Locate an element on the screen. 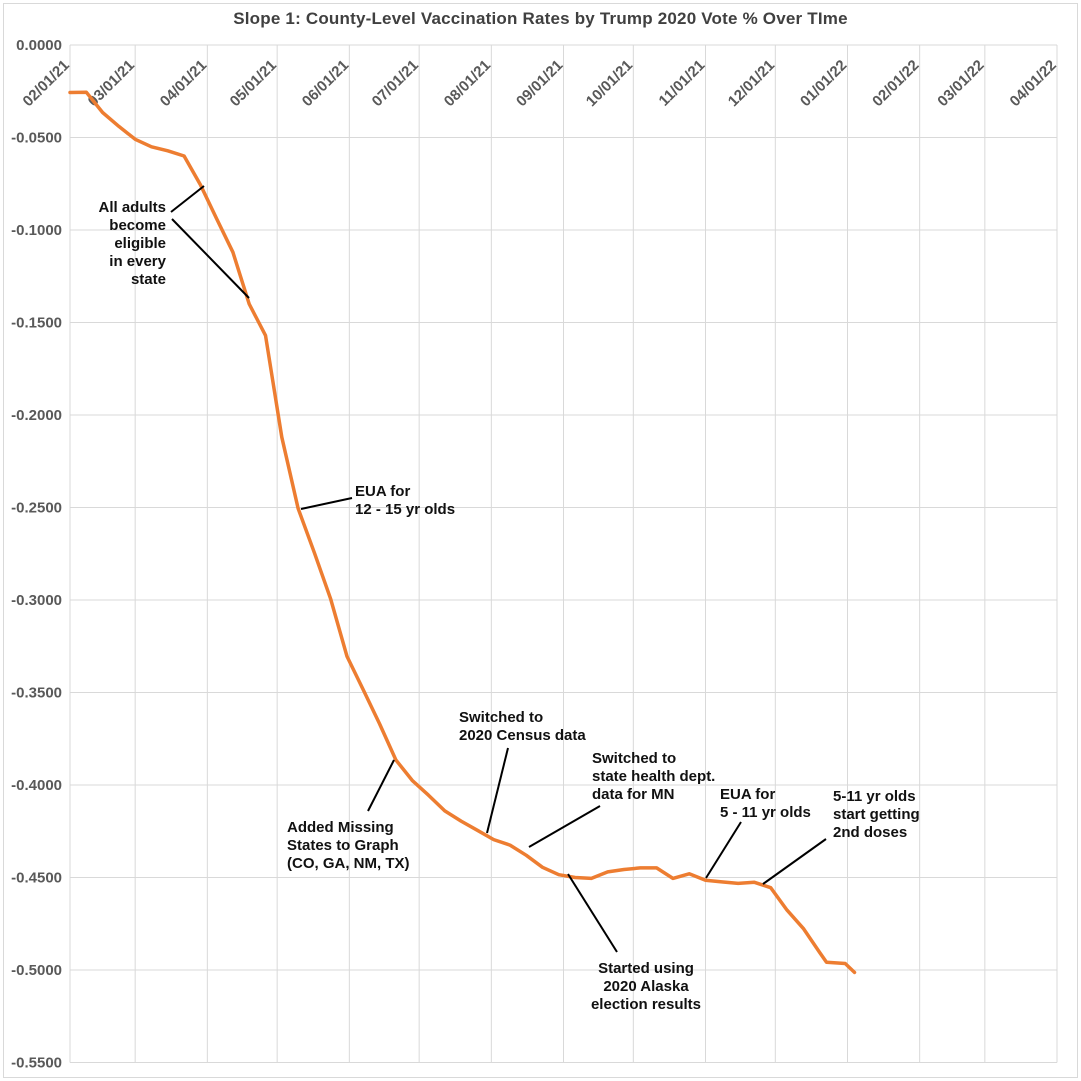 This screenshot has width=1081, height=1081. x-tick-label: 09/01/21 is located at coordinates (539, 83).